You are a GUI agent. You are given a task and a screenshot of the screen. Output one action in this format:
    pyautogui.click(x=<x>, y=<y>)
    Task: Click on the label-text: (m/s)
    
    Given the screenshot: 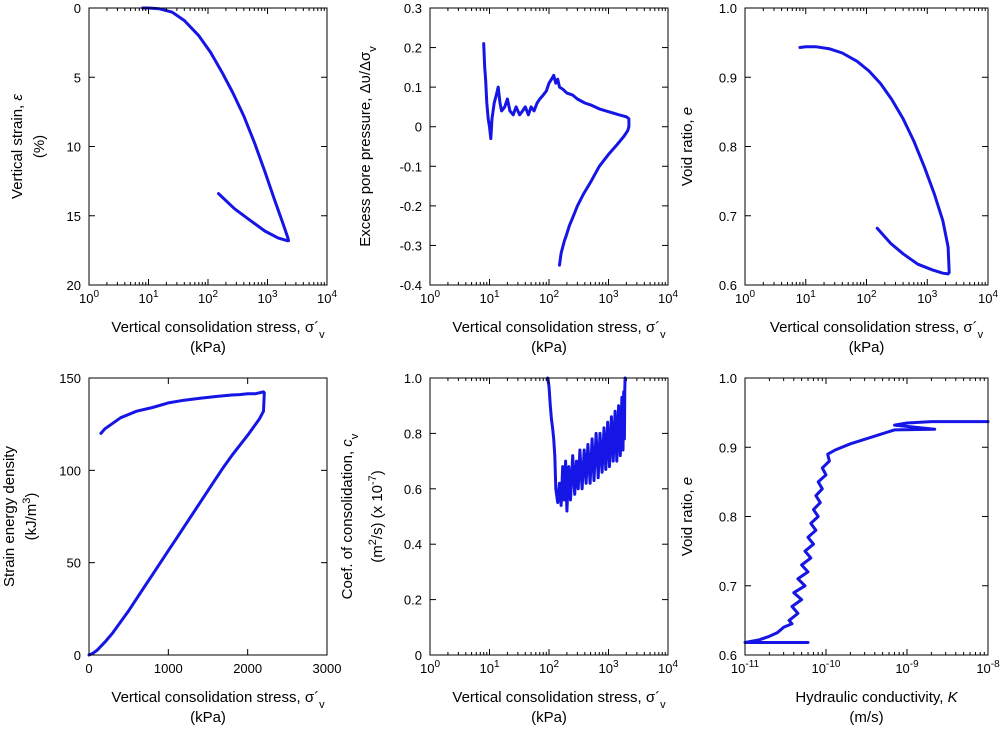 What is the action you would take?
    pyautogui.click(x=866, y=717)
    